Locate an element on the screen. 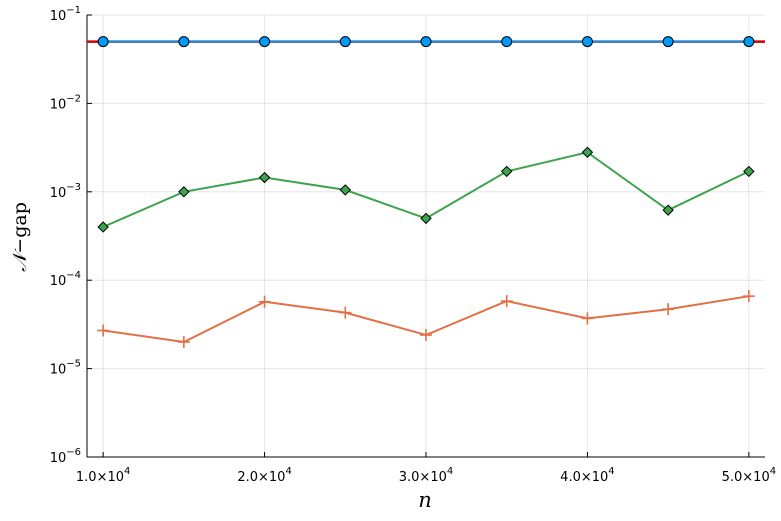 The height and width of the screenshot is (521, 781). x-tick-label: 3.0×10⁴ is located at coordinates (426, 475).